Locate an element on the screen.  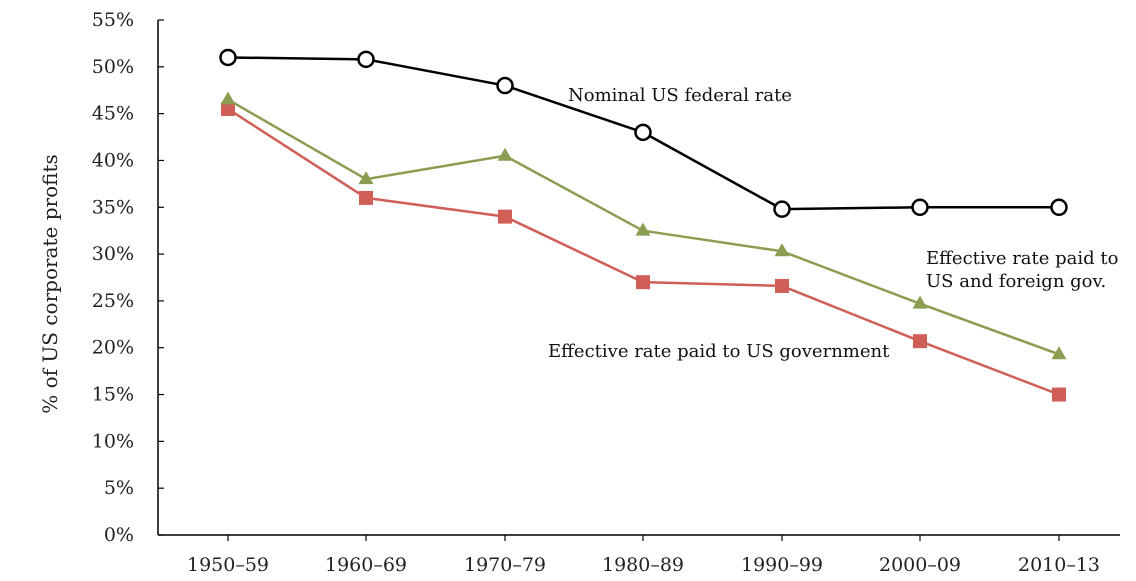
x-tick-label: 1950–59 is located at coordinates (228, 565).